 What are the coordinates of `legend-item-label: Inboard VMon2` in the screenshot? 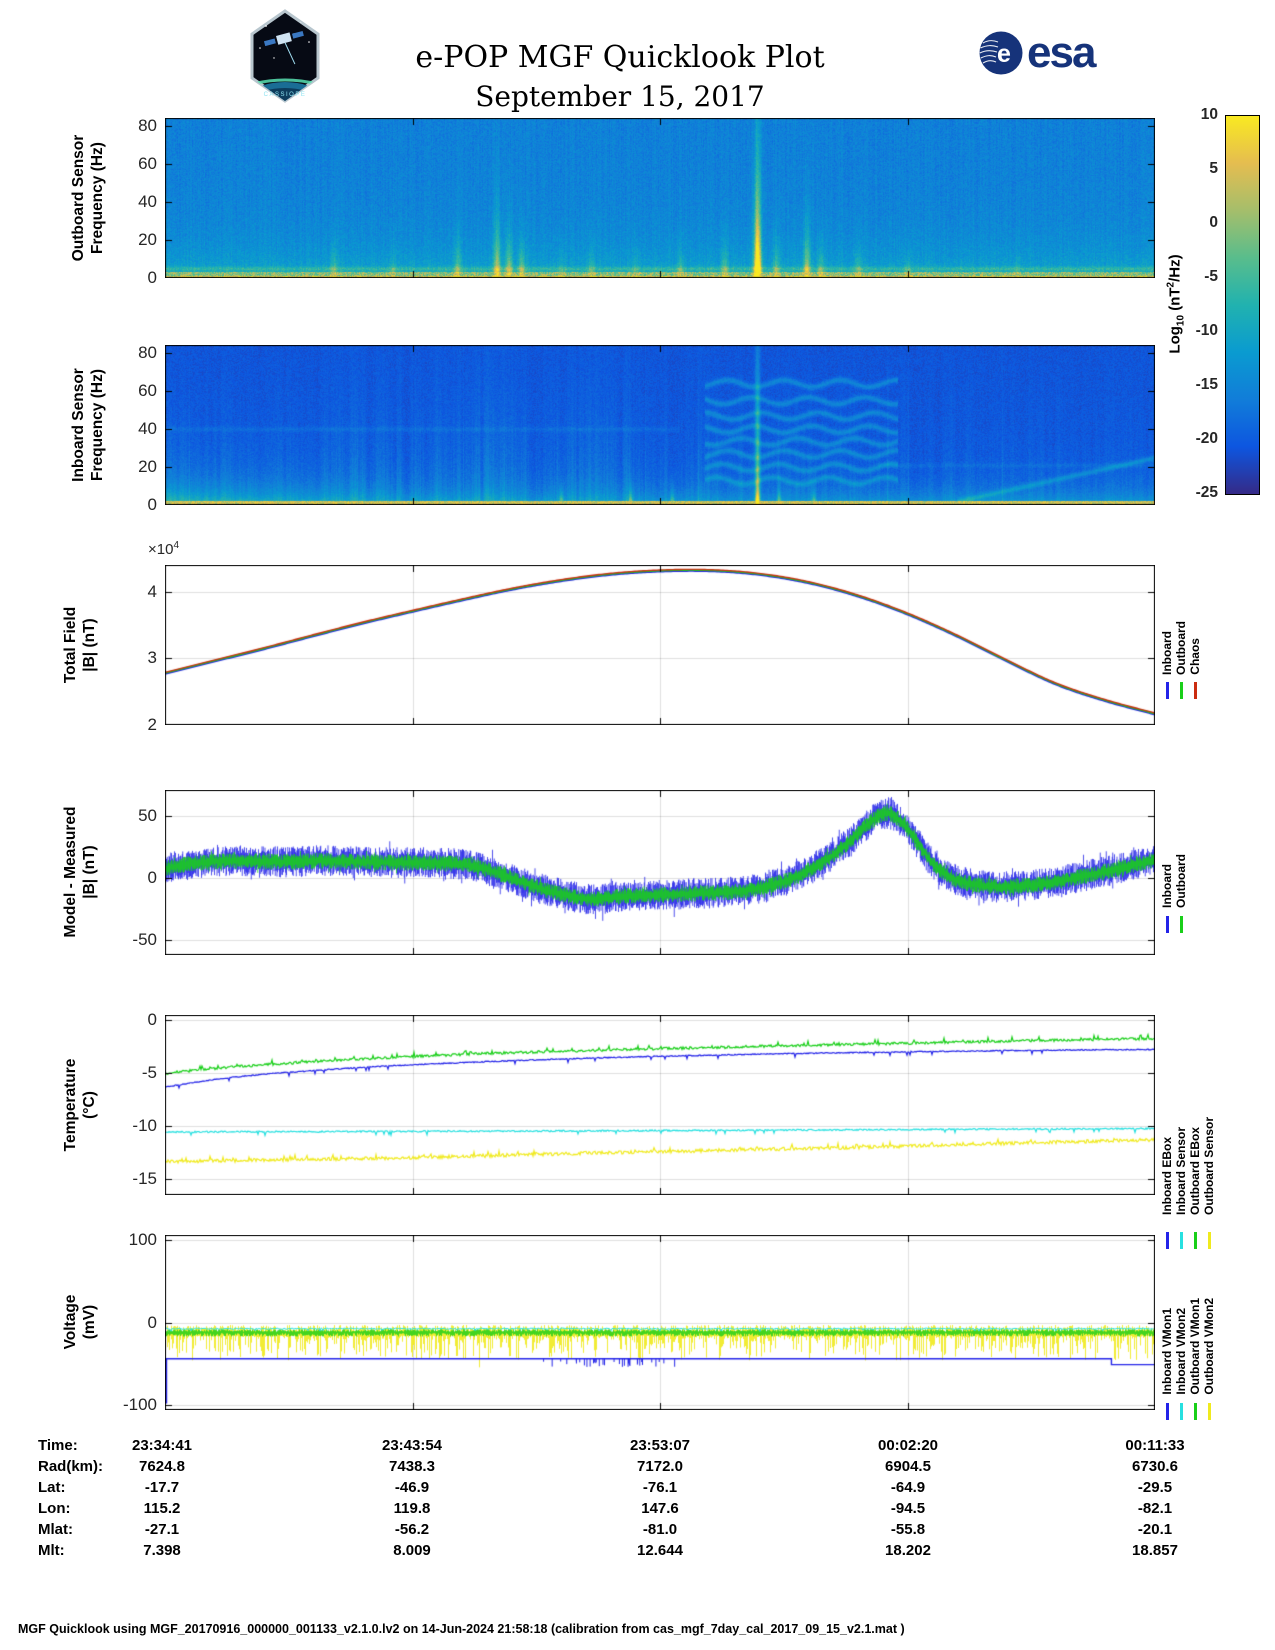 It's located at (1181, 1351).